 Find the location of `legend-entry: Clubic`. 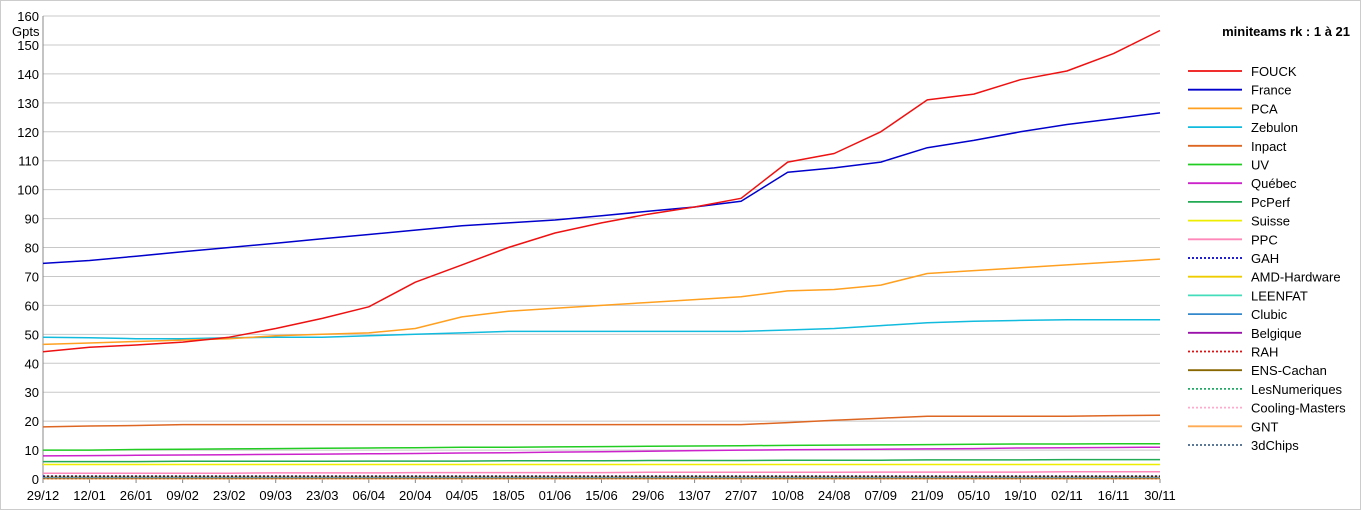

legend-entry: Clubic is located at coordinates (1269, 314).